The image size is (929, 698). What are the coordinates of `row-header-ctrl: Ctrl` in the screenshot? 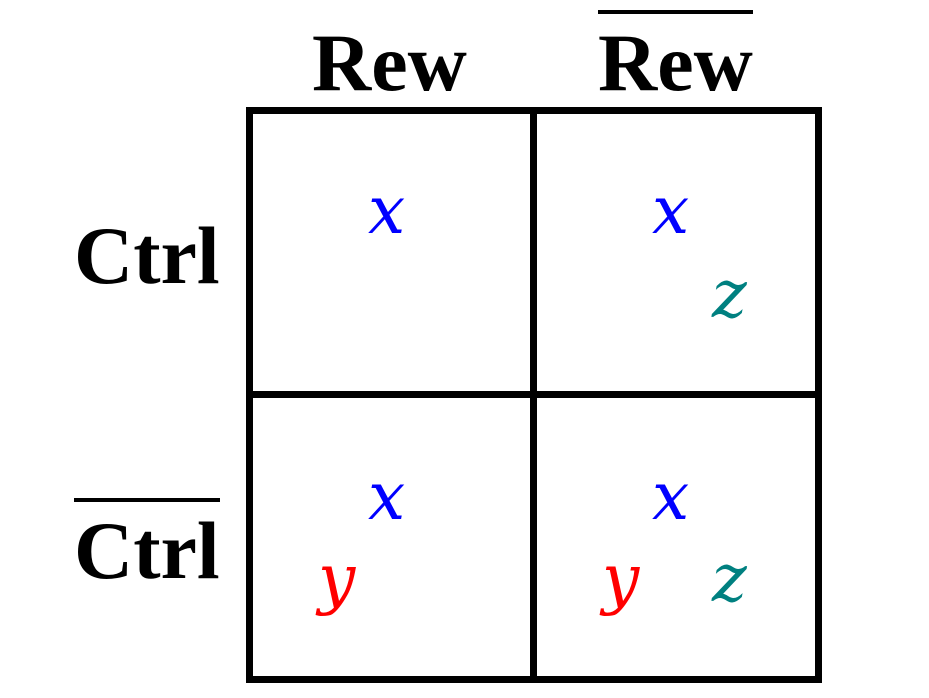 It's located at (147, 256).